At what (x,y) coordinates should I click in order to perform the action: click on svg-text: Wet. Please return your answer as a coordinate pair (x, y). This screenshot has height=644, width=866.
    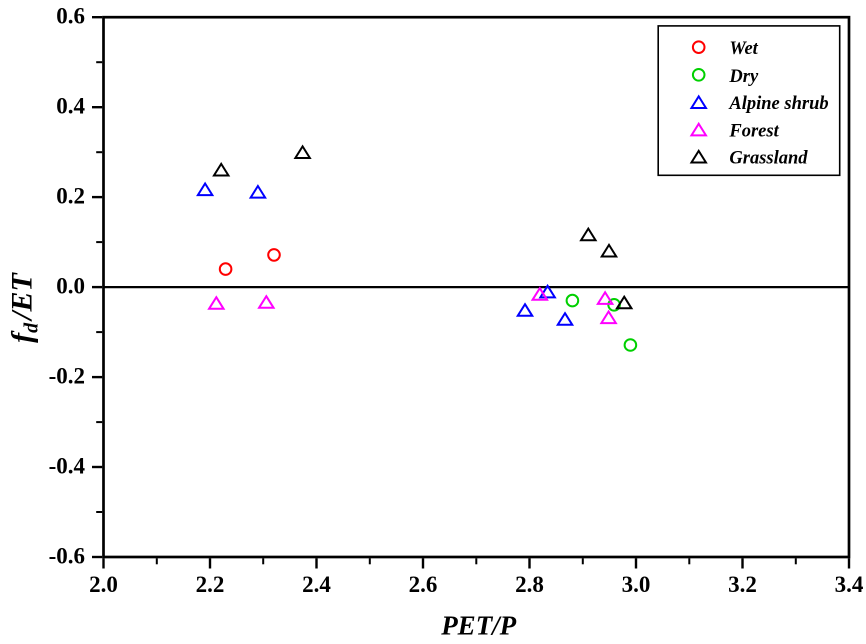
    Looking at the image, I should click on (743, 49).